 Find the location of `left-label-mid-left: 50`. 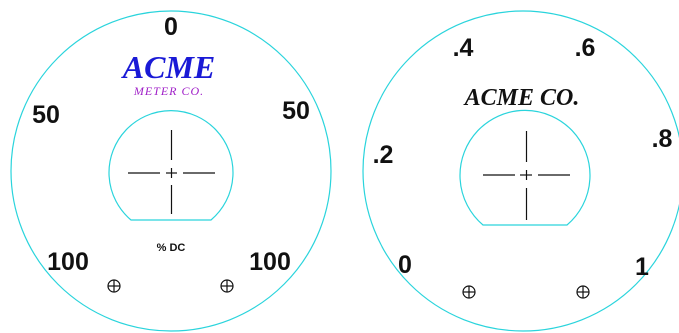

left-label-mid-left: 50 is located at coordinates (46, 115).